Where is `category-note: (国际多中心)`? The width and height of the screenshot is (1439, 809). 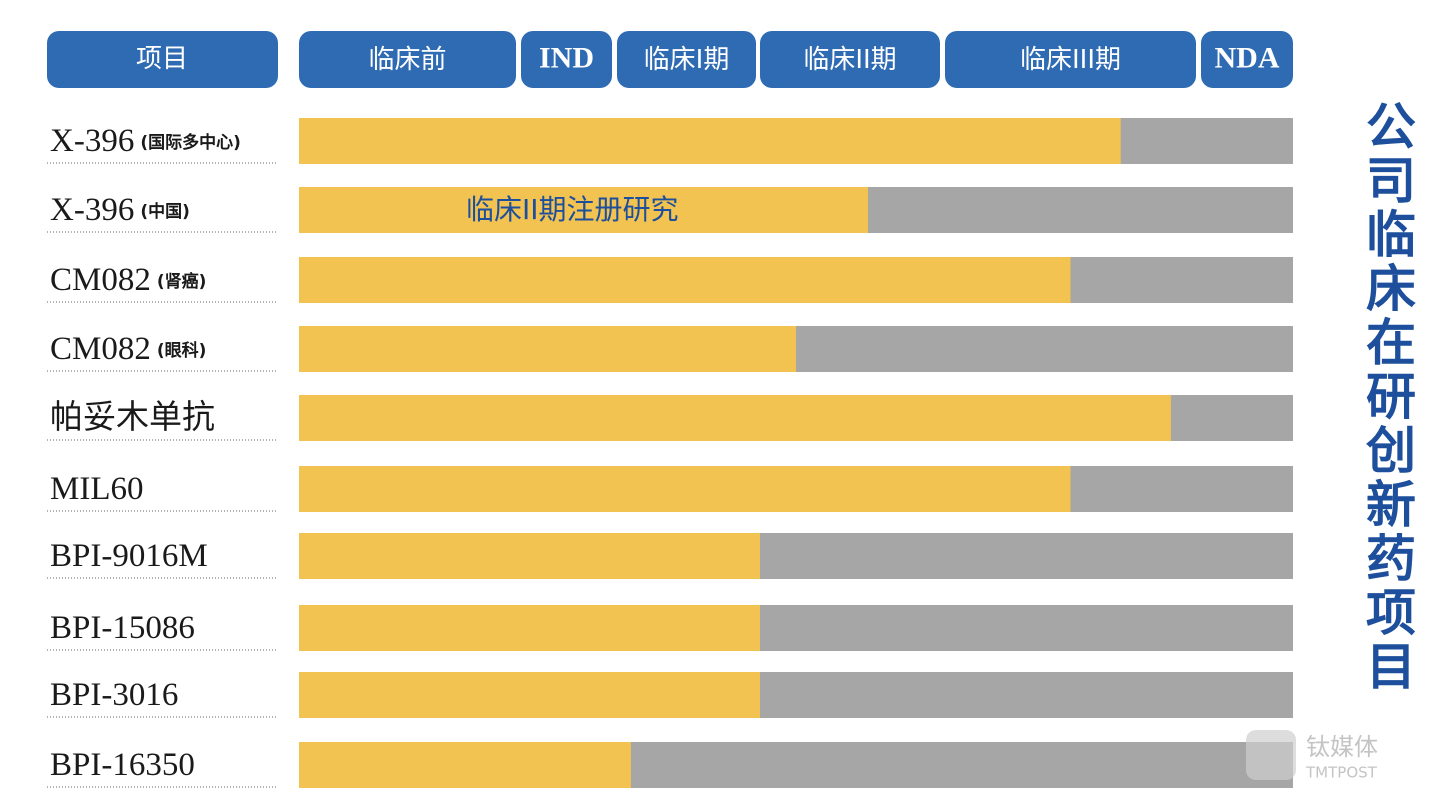
category-note: (国际多中心) is located at coordinates (190, 142).